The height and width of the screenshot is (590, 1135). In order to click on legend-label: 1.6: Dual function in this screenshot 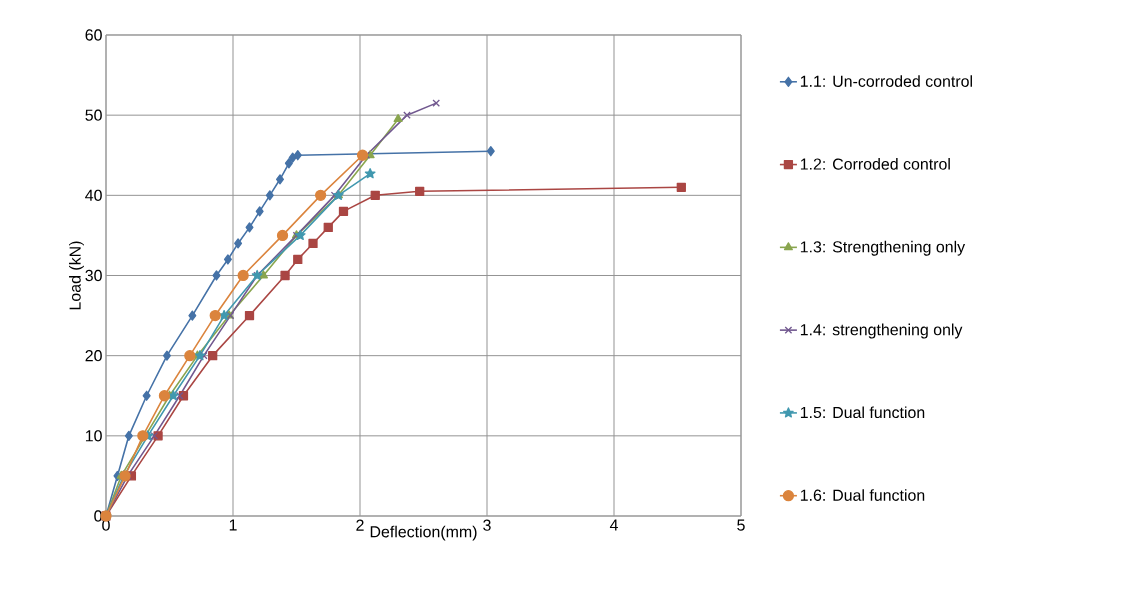, I will do `click(862, 495)`.